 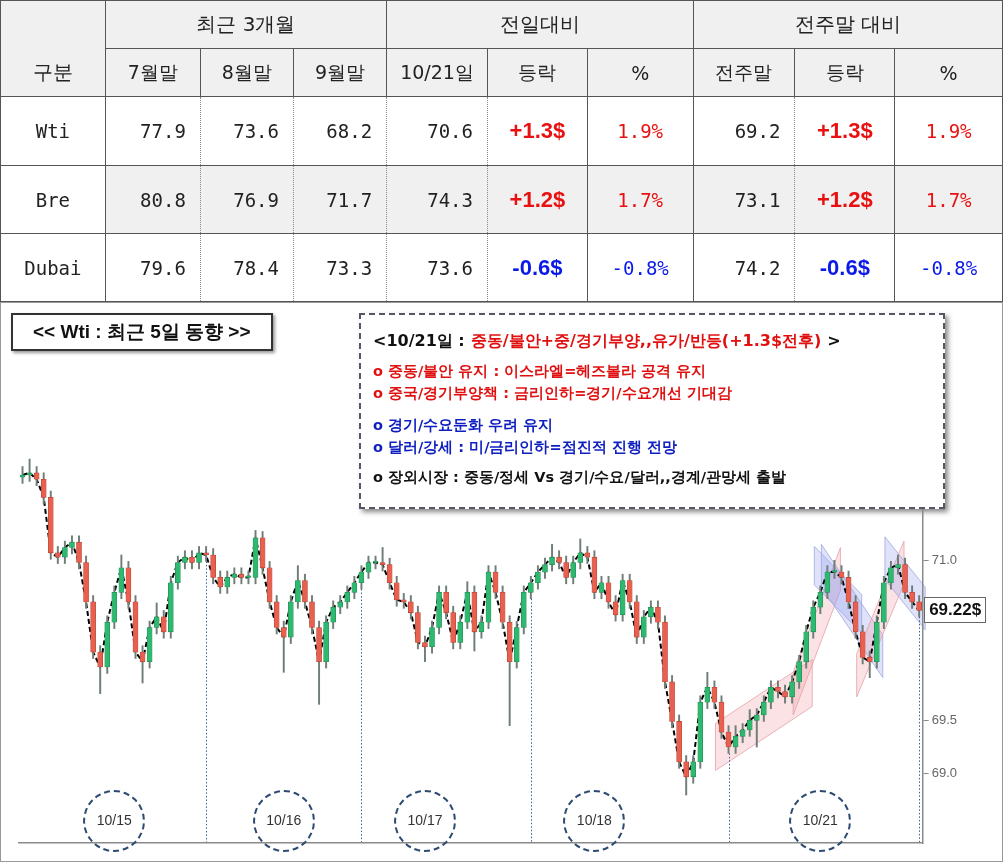 What do you see at coordinates (437, 199) in the screenshot?
I see `data-label: 74.3` at bounding box center [437, 199].